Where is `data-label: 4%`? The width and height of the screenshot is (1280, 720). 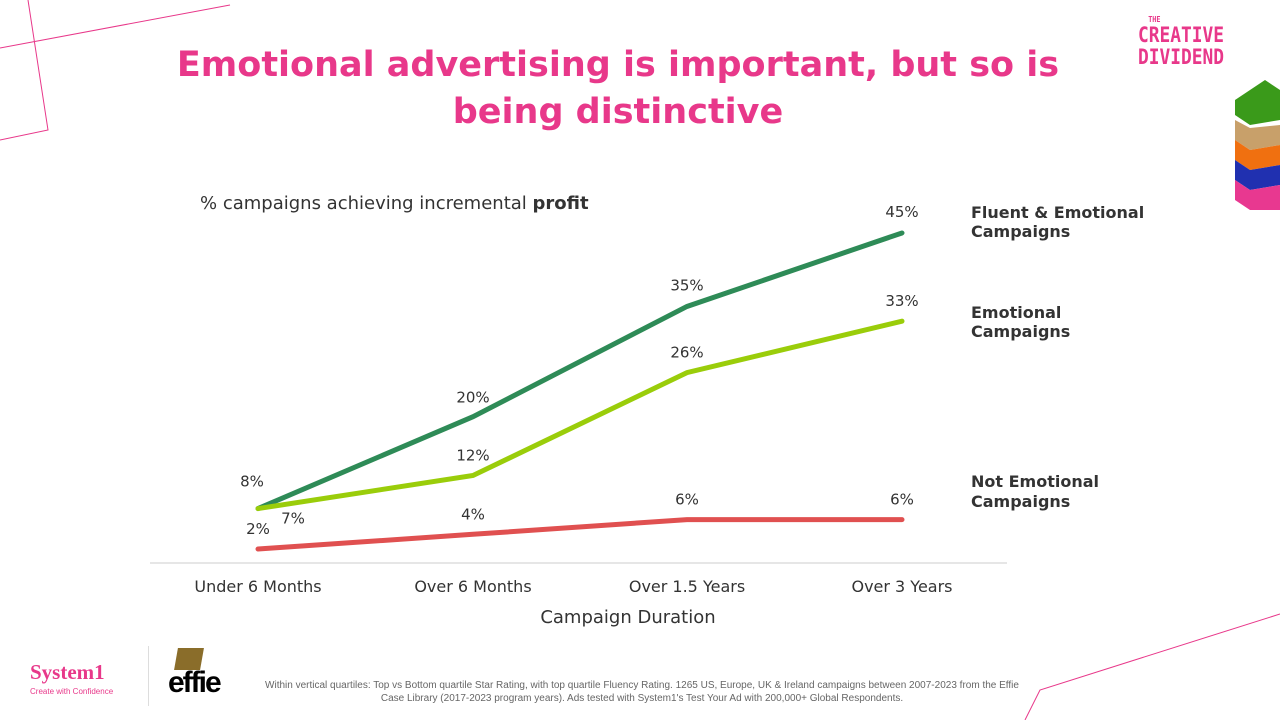
data-label: 4% is located at coordinates (473, 514).